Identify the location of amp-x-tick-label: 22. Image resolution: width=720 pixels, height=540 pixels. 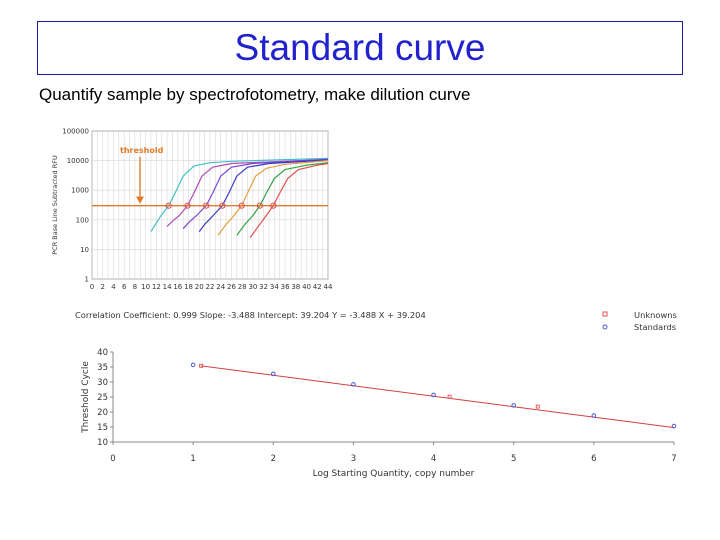
(210, 287).